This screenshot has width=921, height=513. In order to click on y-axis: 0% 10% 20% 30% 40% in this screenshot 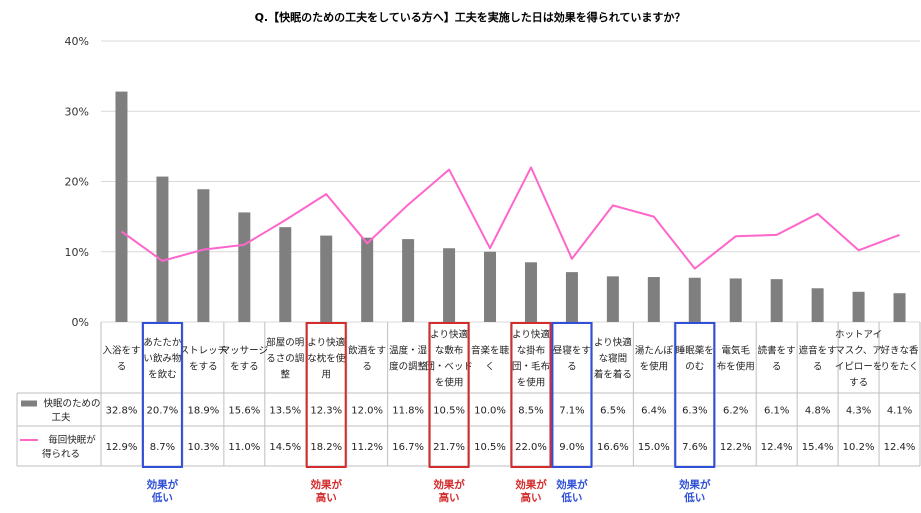, I will do `click(77, 182)`.